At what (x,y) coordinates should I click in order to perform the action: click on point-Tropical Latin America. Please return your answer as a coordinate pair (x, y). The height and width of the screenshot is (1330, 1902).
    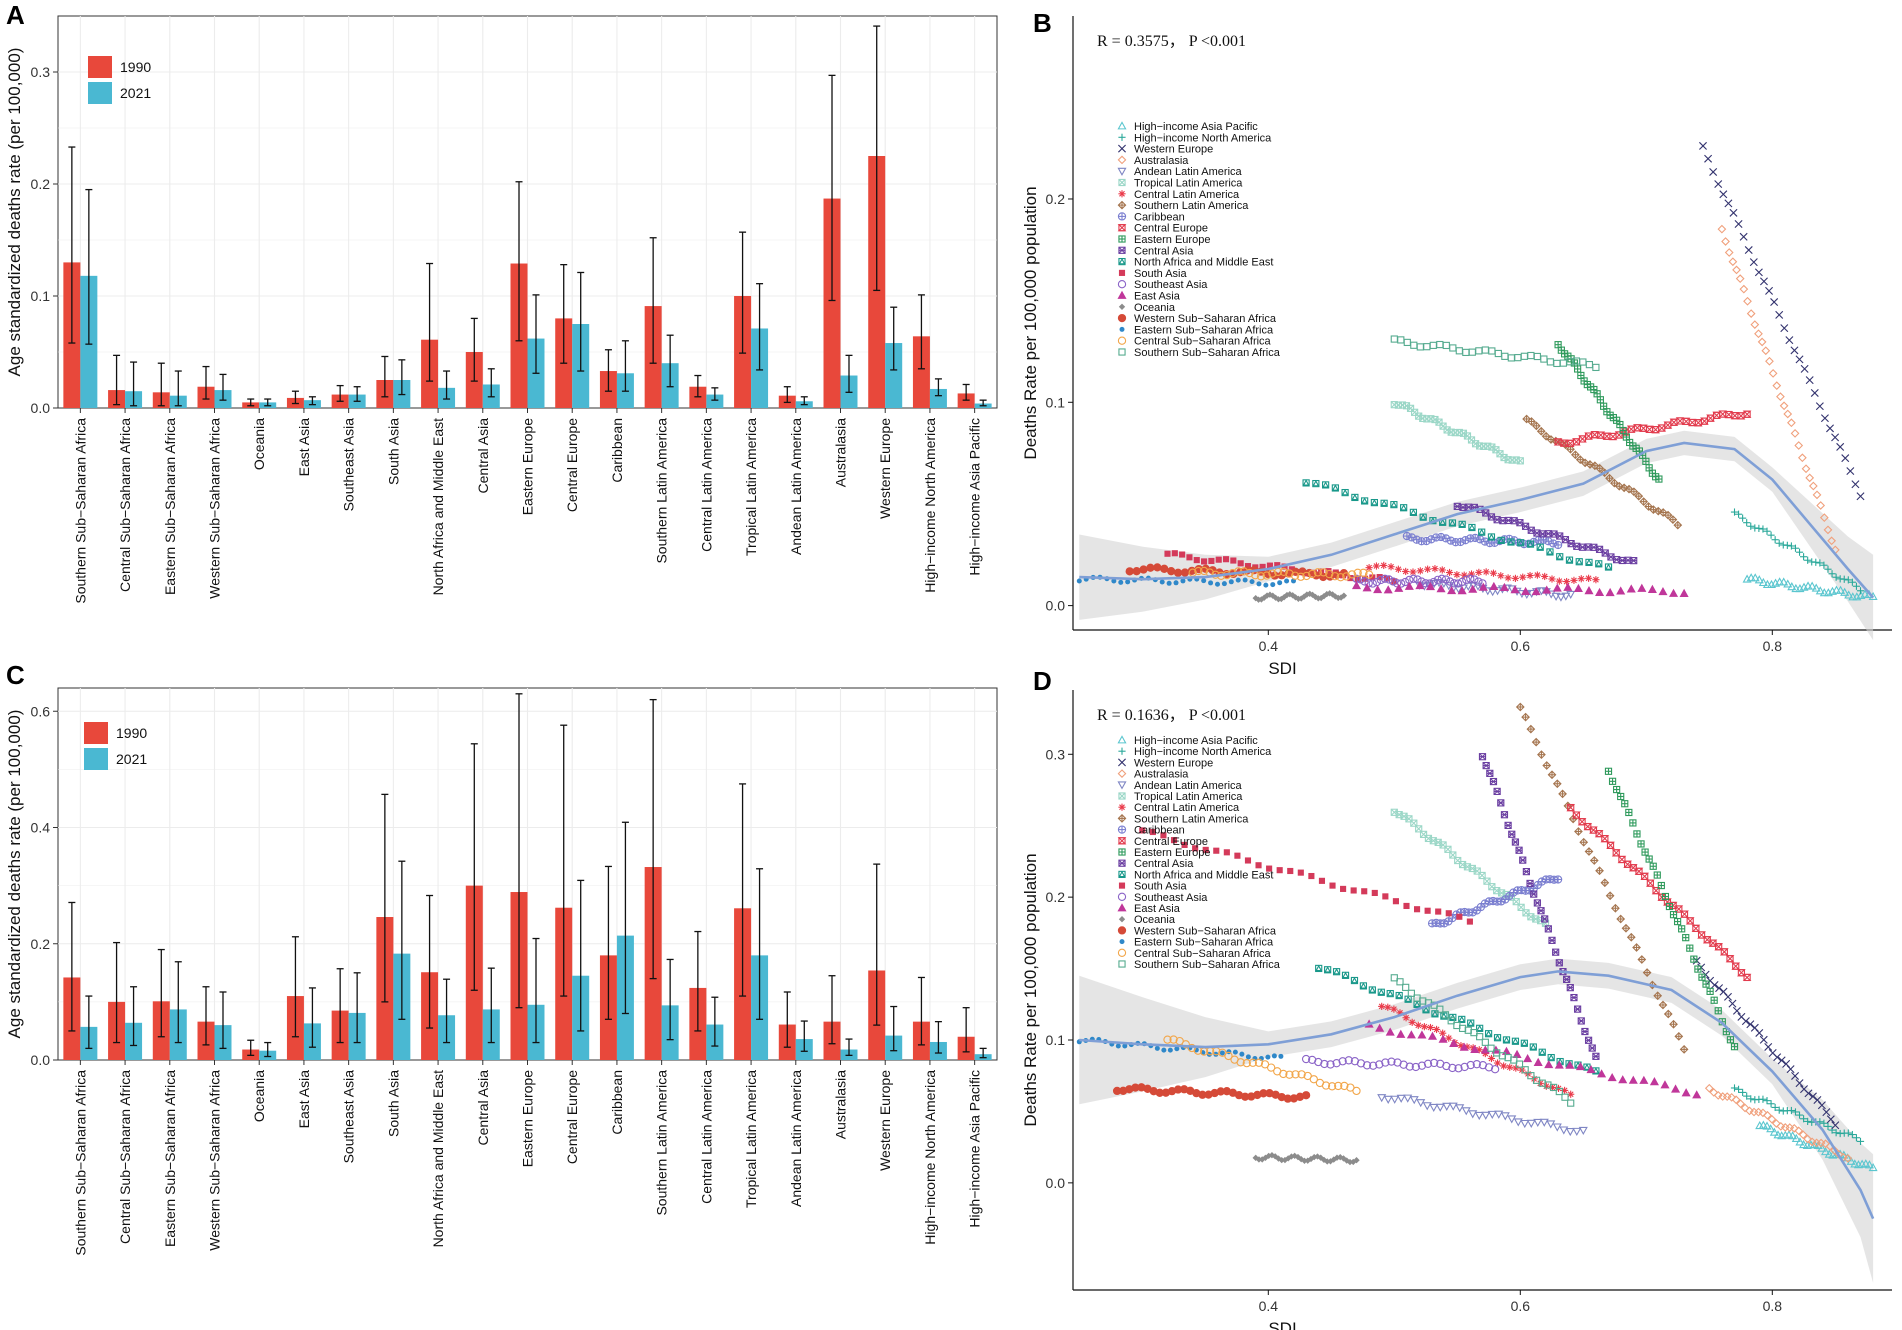
    Looking at the image, I should click on (1516, 902).